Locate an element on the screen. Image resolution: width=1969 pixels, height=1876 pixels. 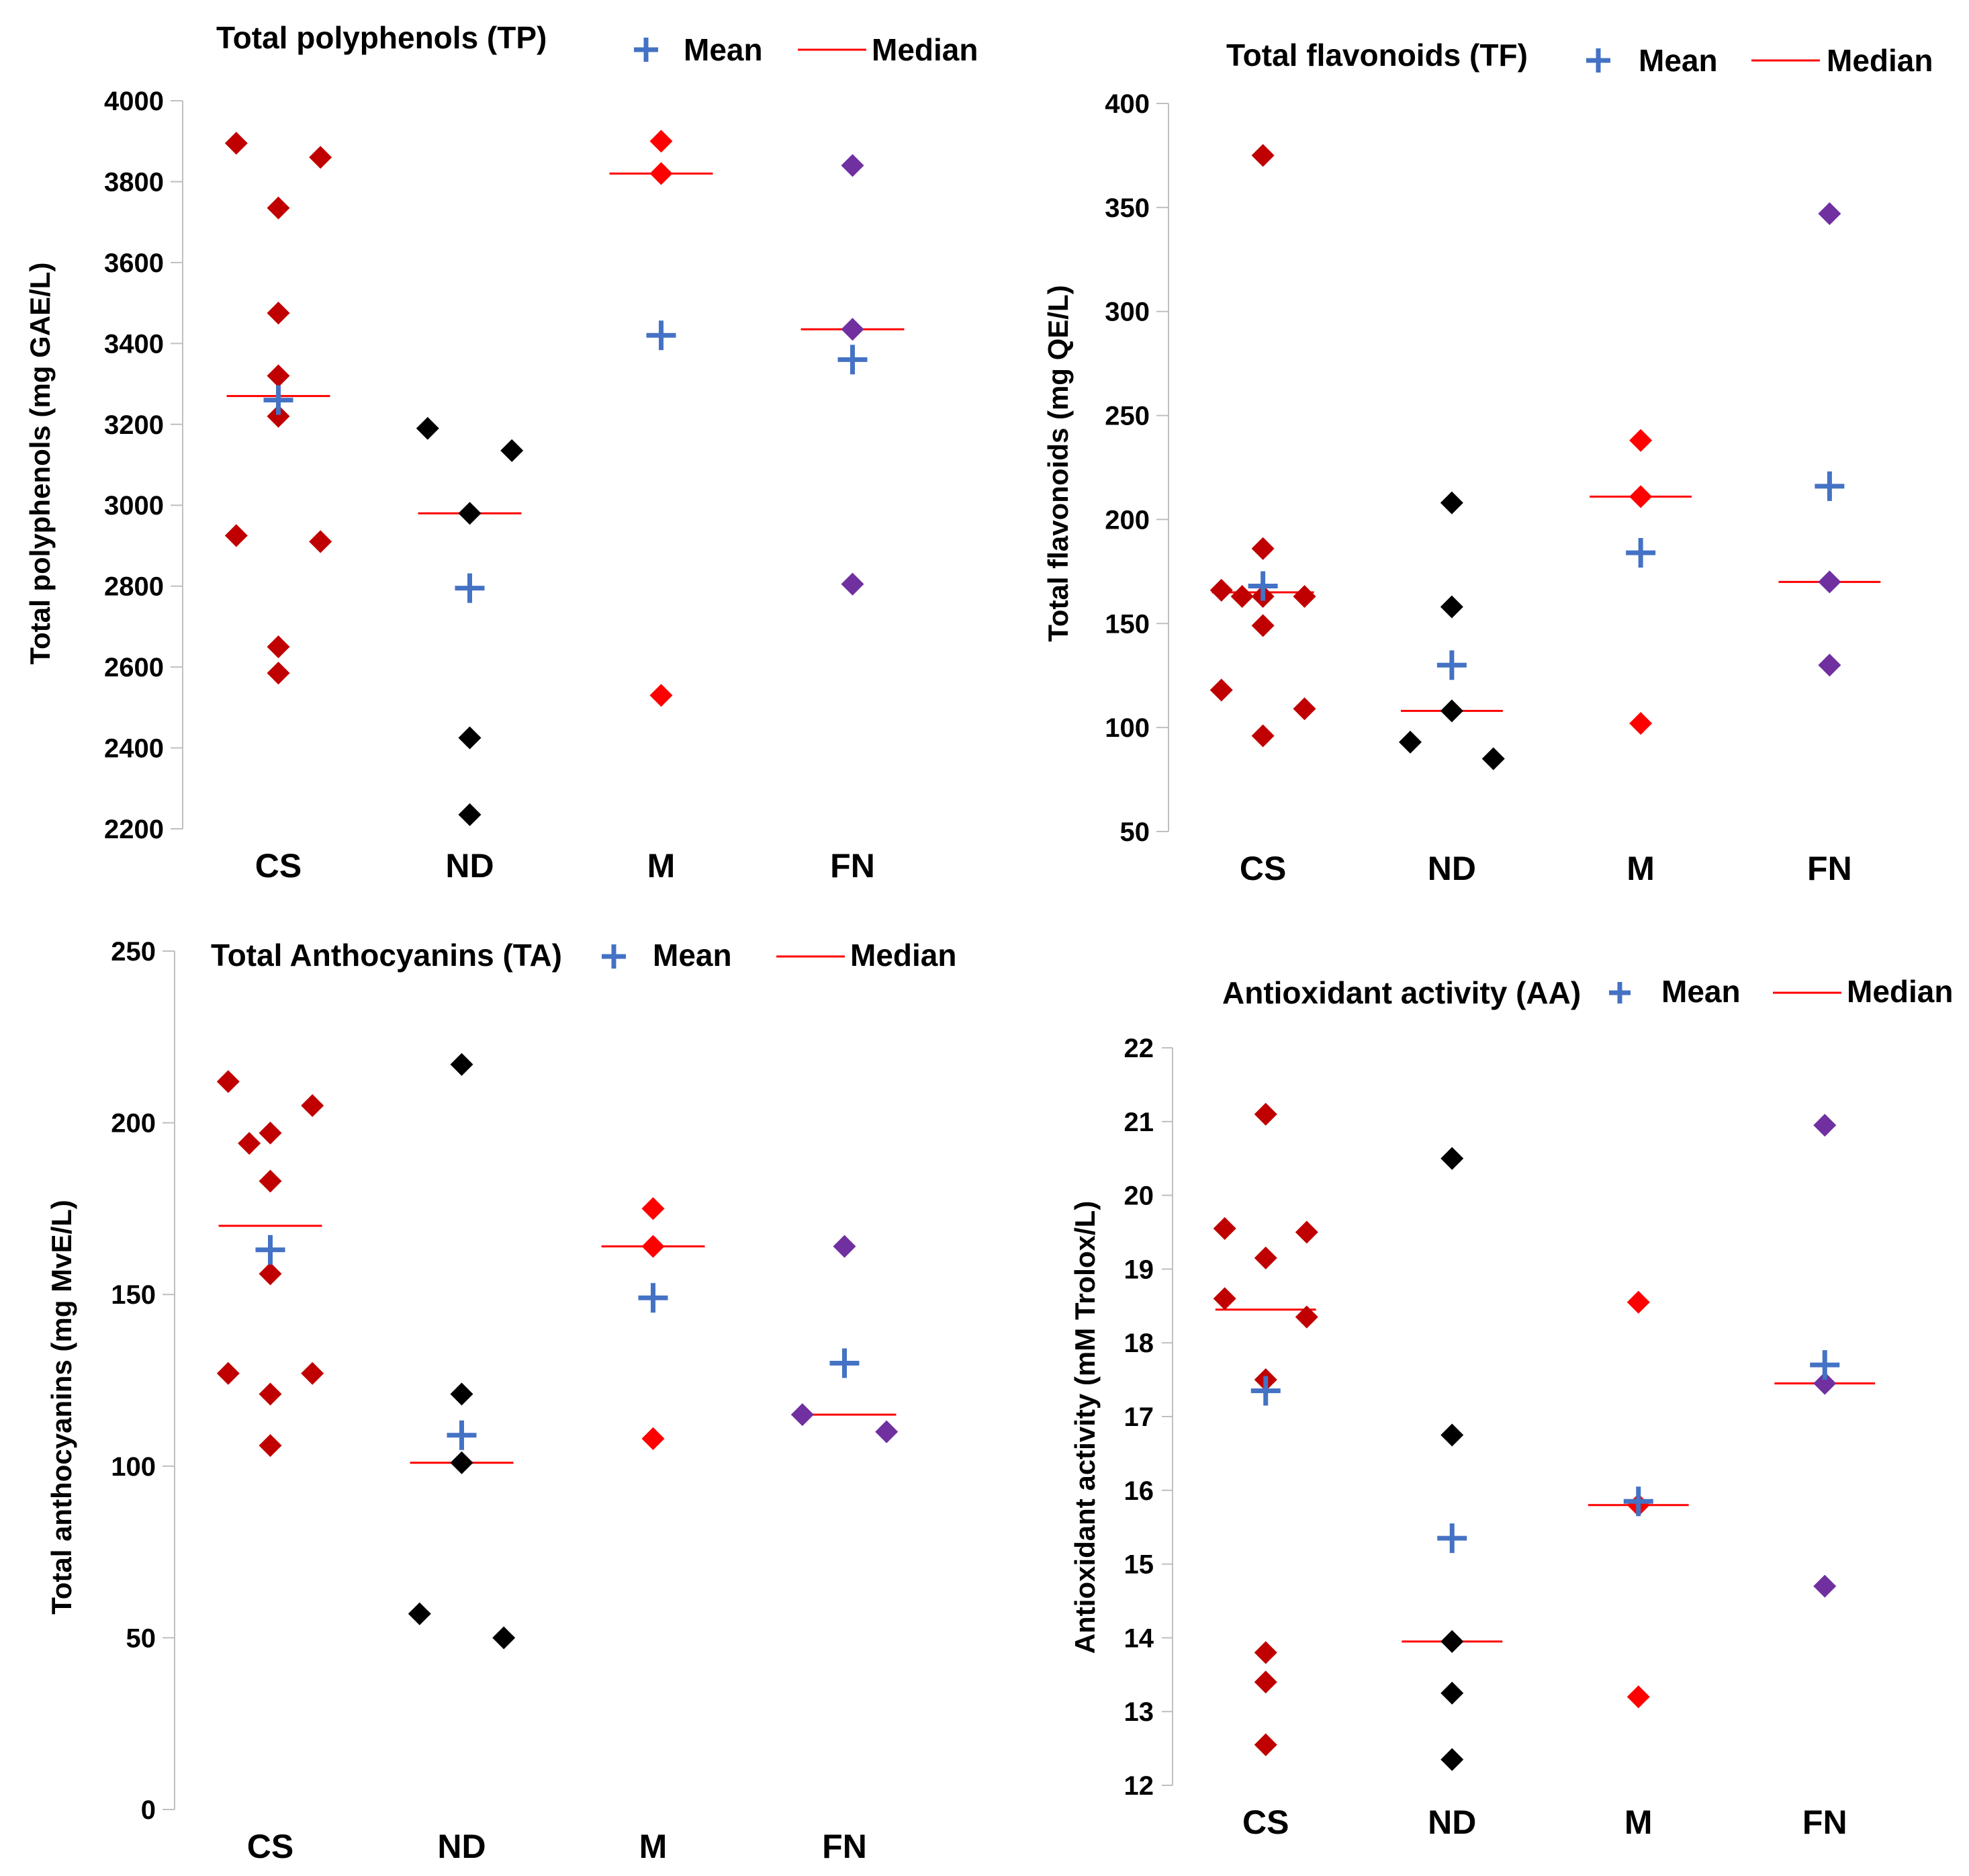
y-tick-label: 300 is located at coordinates (1127, 312).